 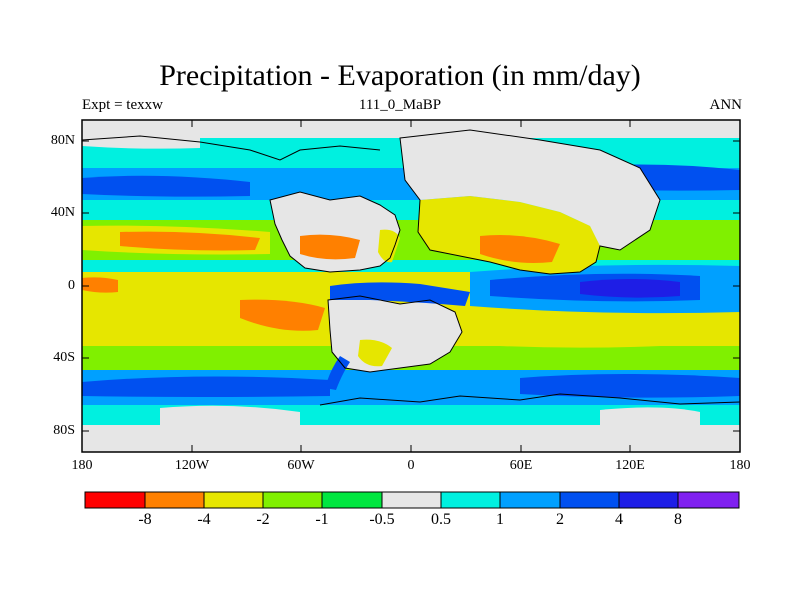 I want to click on season-label: ANN, so click(x=726, y=105).